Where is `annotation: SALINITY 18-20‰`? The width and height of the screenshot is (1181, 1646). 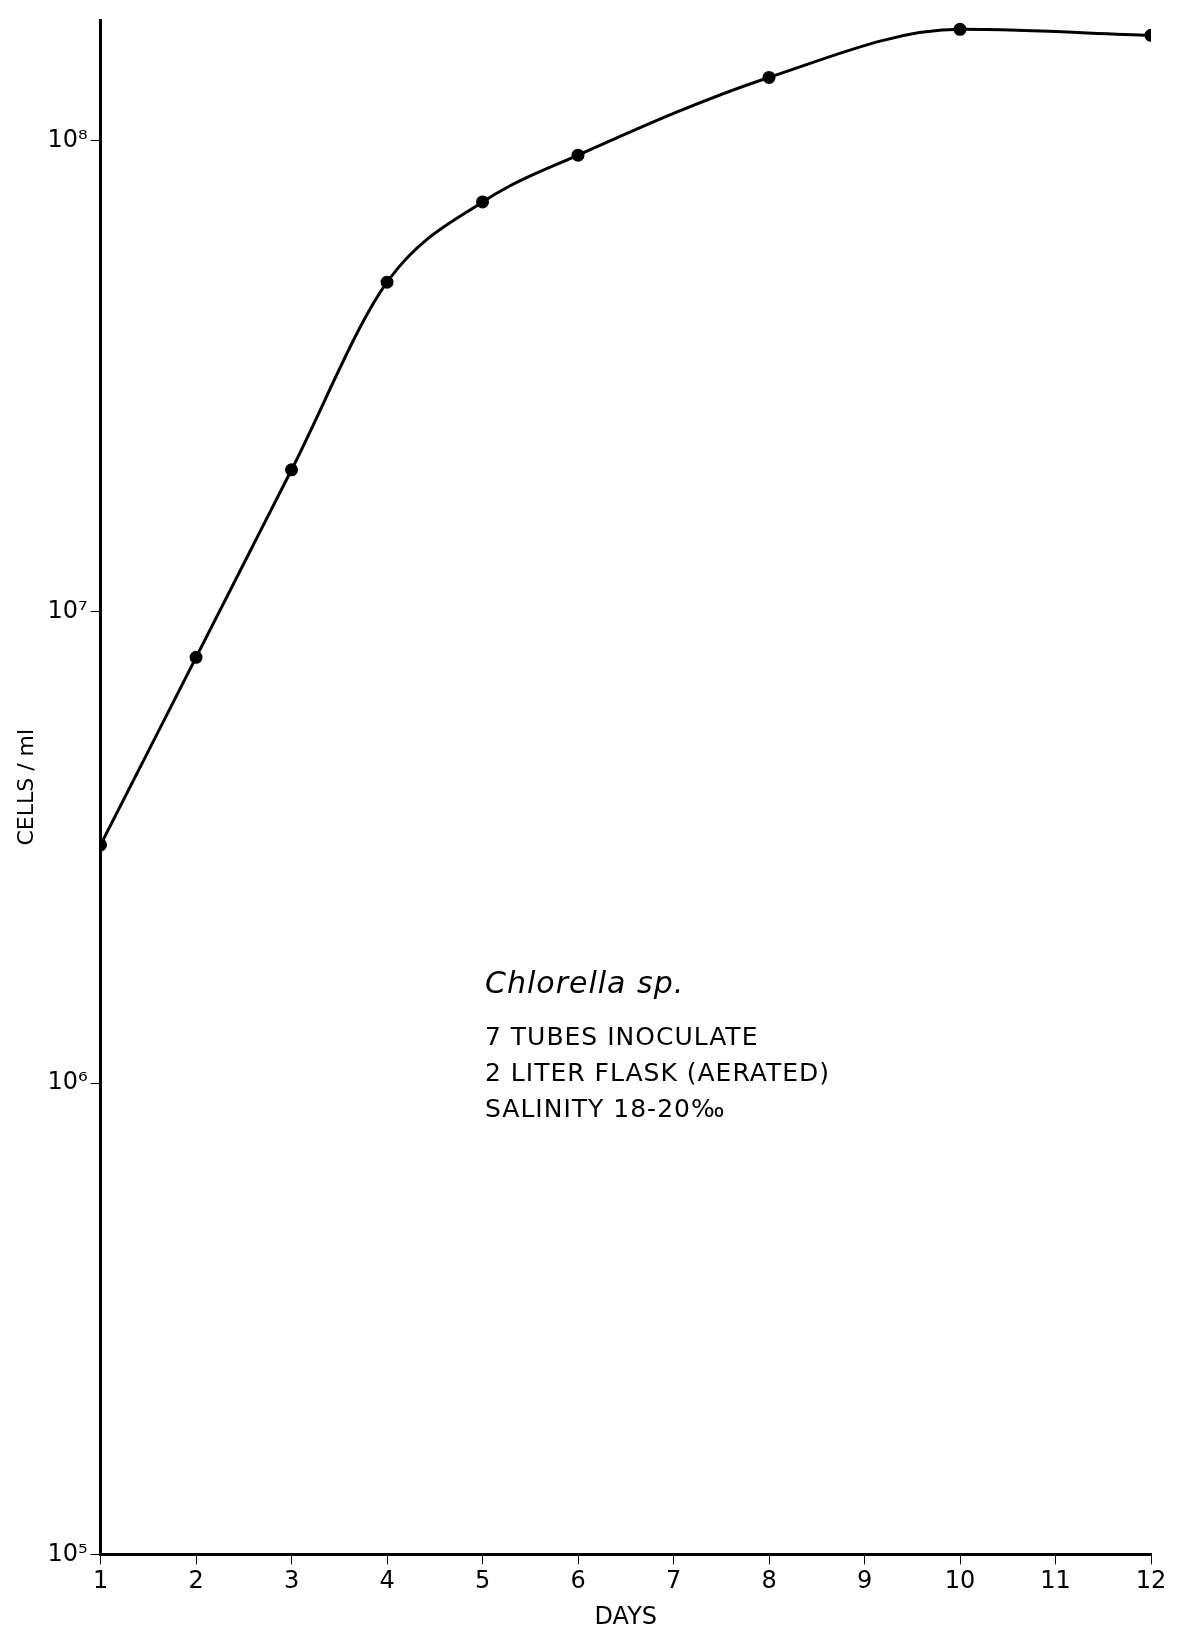
annotation: SALINITY 18-20‰ is located at coordinates (606, 1109).